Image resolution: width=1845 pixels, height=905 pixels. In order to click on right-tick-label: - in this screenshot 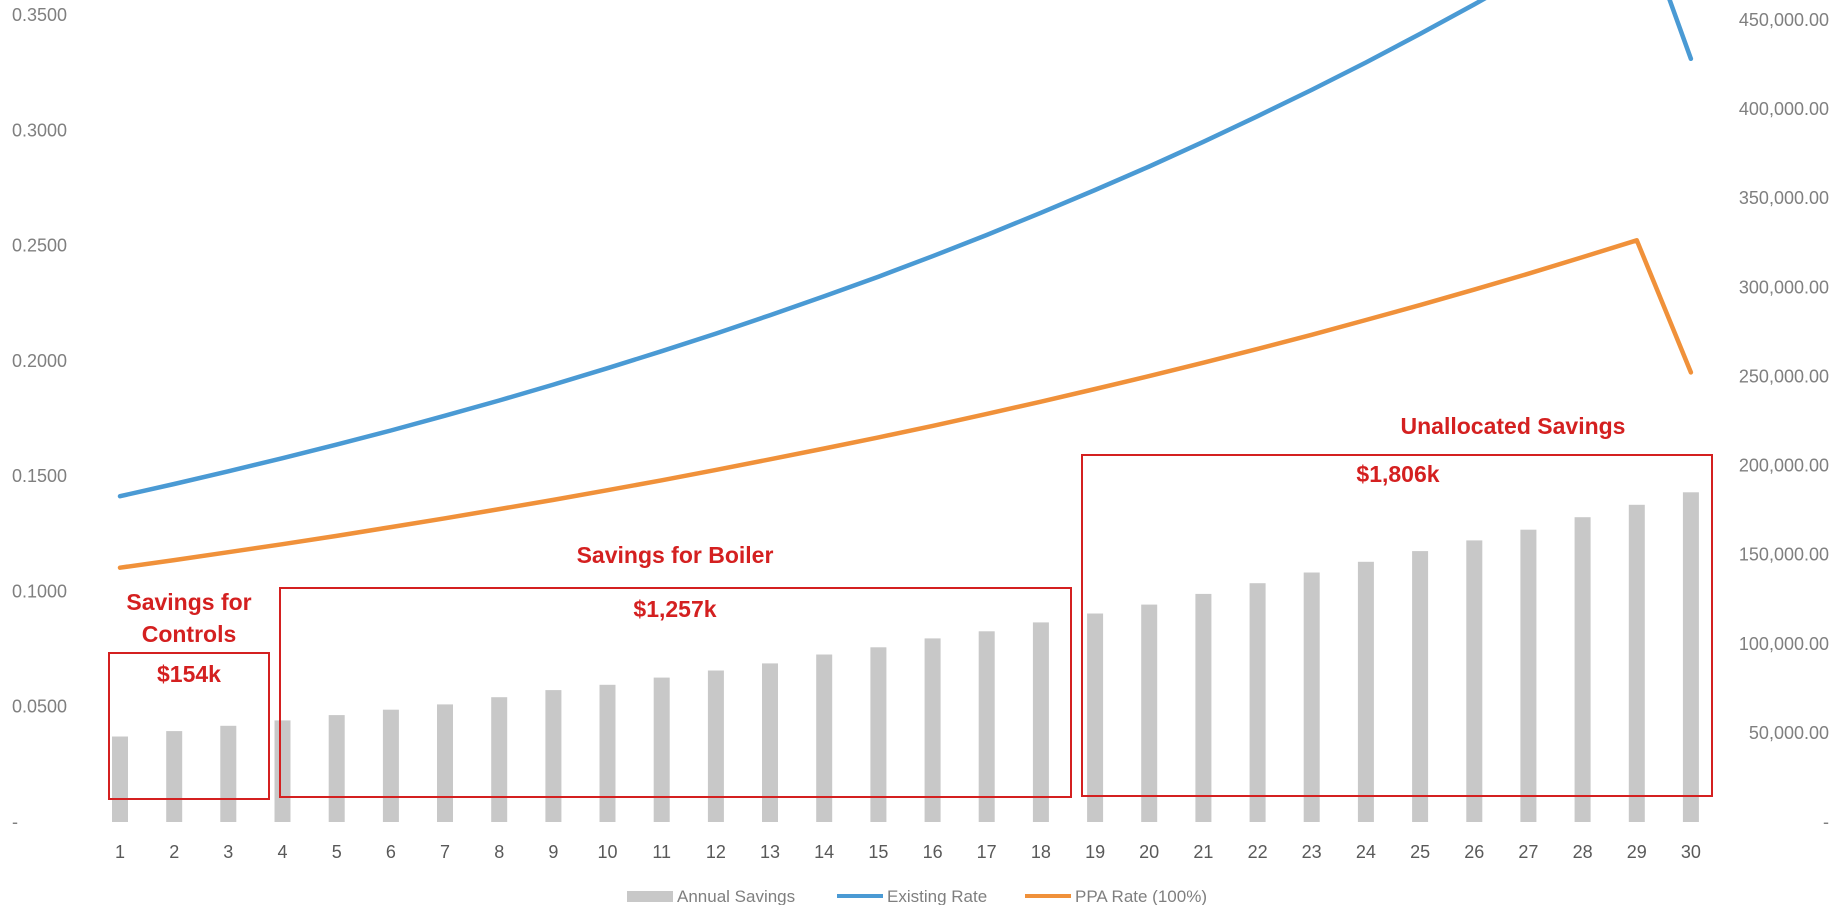, I will do `click(1826, 822)`.